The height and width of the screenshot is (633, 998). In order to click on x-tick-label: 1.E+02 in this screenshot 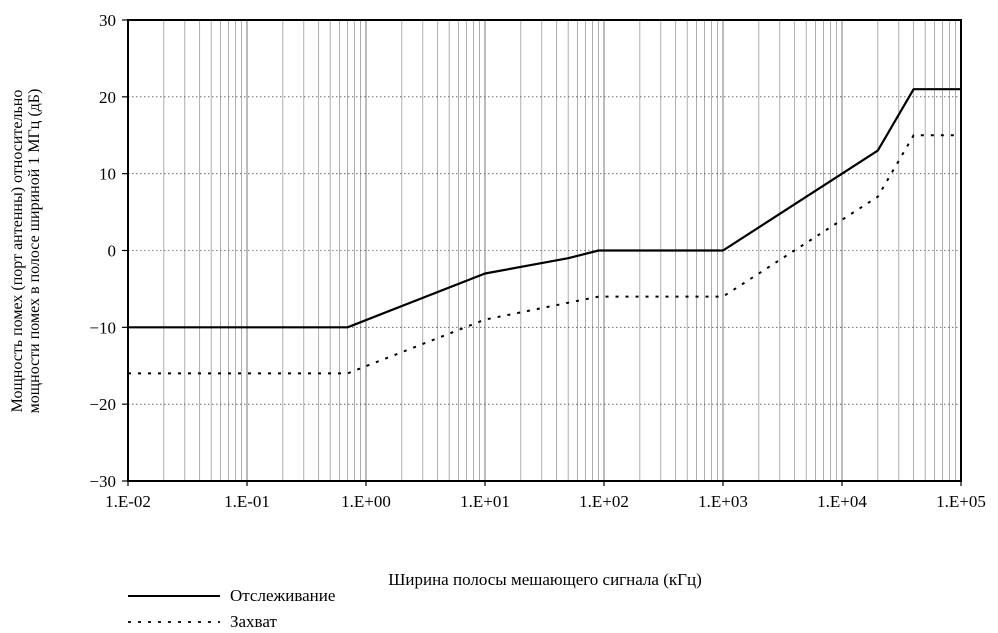, I will do `click(604, 501)`.